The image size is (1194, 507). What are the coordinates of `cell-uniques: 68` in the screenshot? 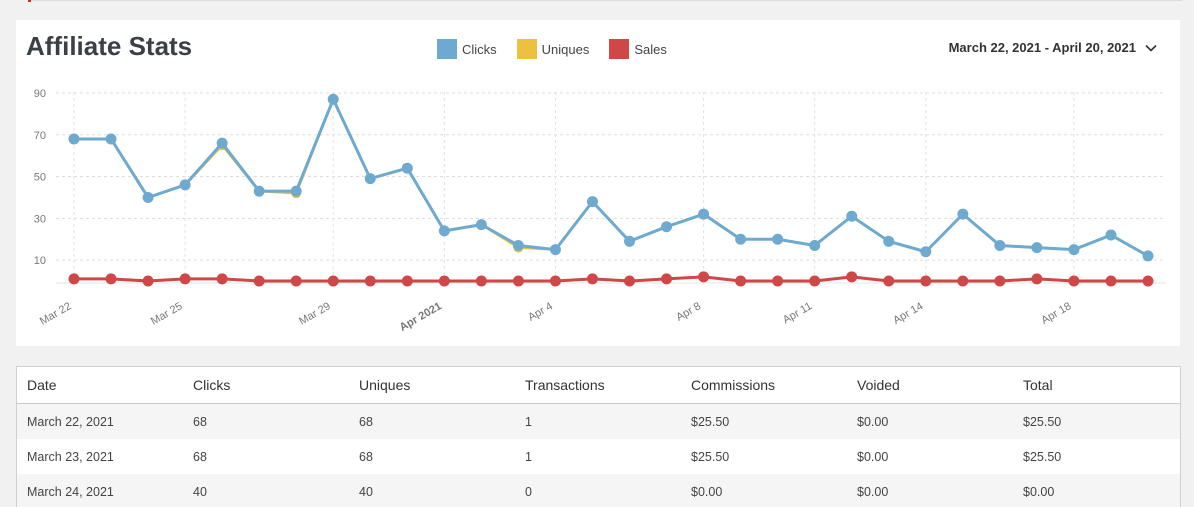 It's located at (432, 421).